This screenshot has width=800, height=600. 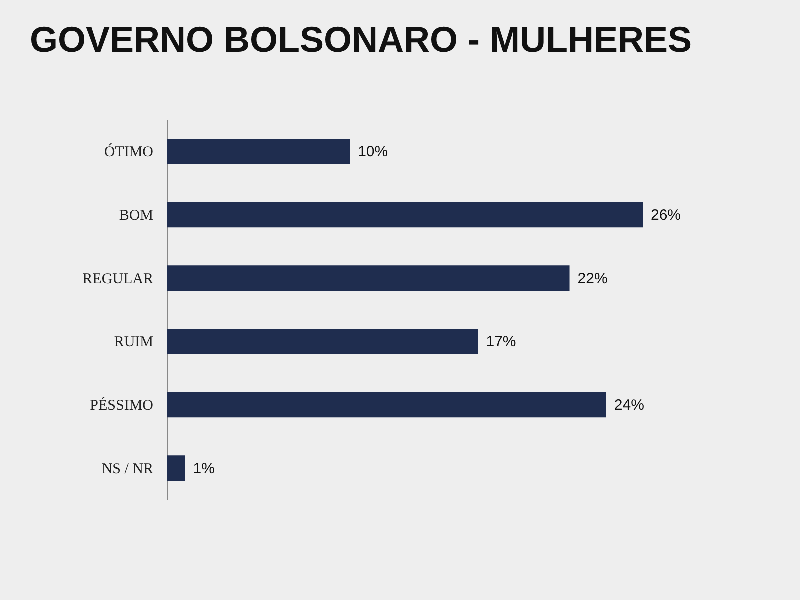 I want to click on y-tick-label: NS / NR, so click(x=128, y=469).